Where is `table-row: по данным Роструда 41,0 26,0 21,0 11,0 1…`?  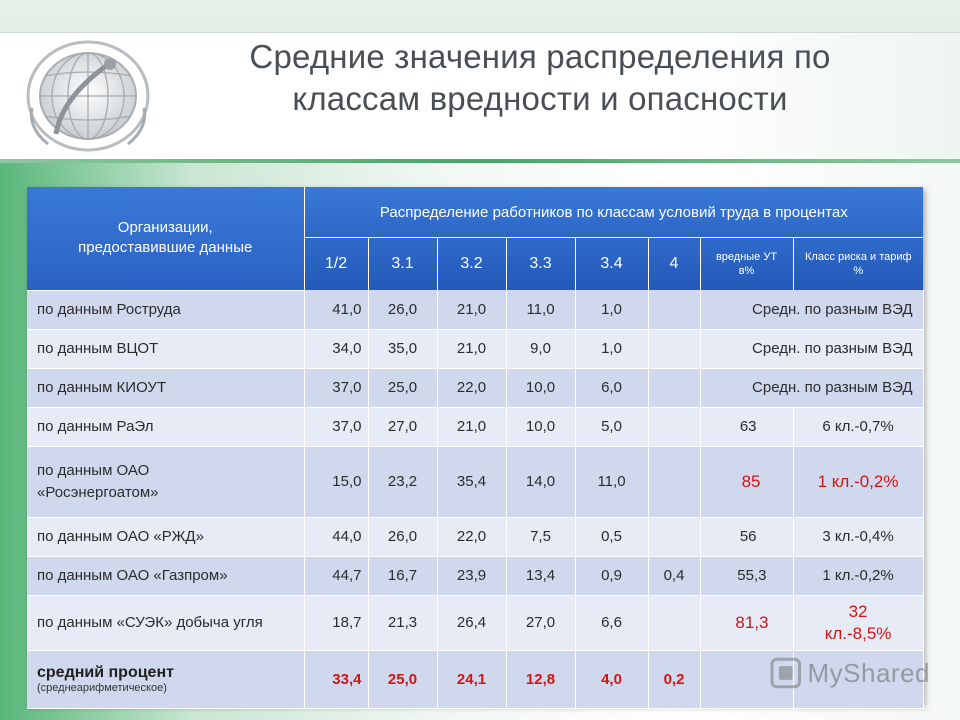
table-row: по данным Роструда 41,0 26,0 21,0 11,0 1… is located at coordinates (475, 310).